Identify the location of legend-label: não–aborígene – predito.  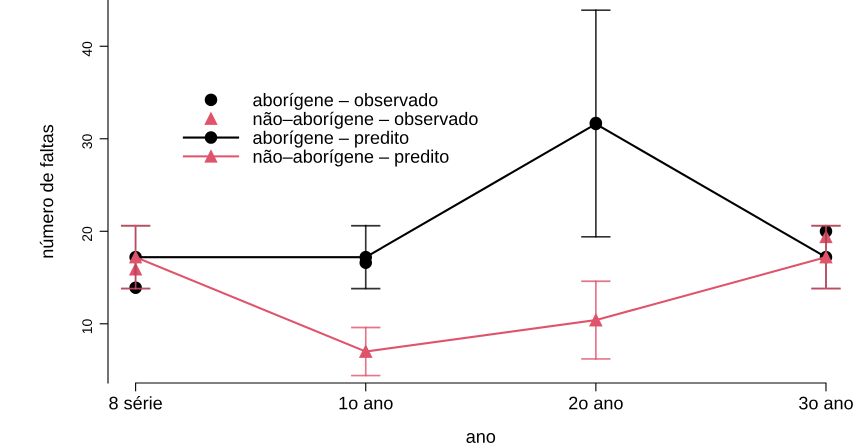
(351, 157).